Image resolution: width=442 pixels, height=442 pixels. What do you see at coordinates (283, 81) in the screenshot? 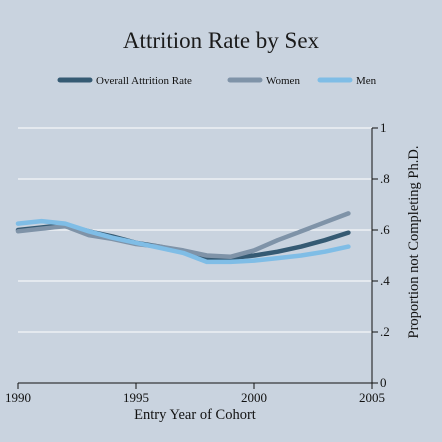
I see `legend-label: Women` at bounding box center [283, 81].